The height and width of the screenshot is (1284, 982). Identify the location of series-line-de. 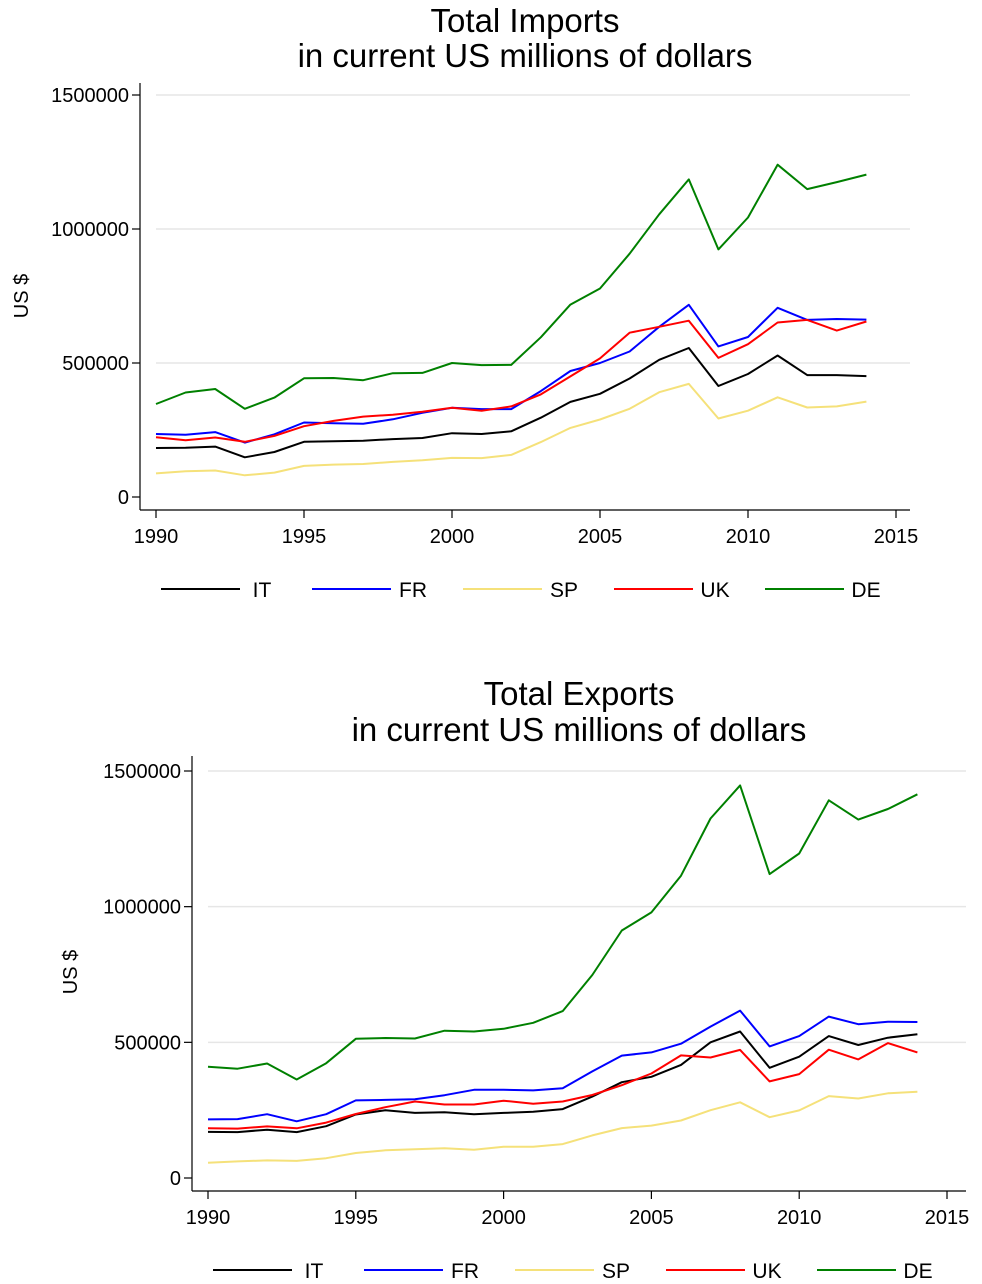
(511, 286).